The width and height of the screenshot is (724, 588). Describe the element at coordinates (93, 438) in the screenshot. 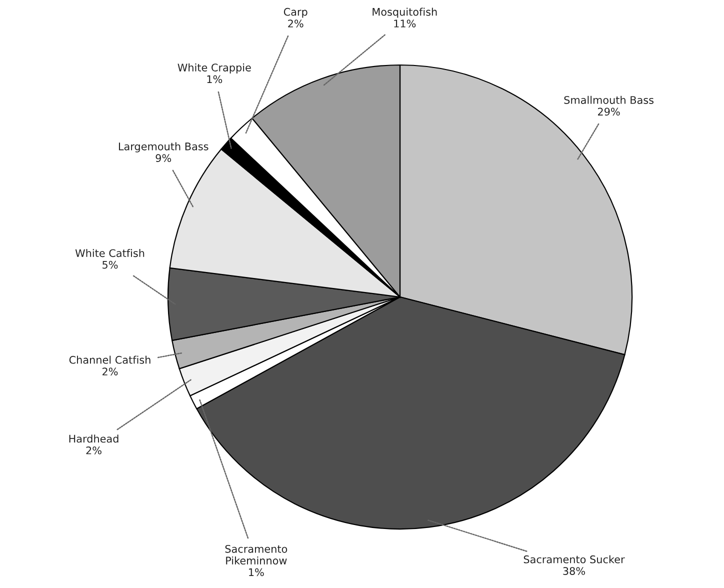

I see `slice-label: Hardhead` at that location.